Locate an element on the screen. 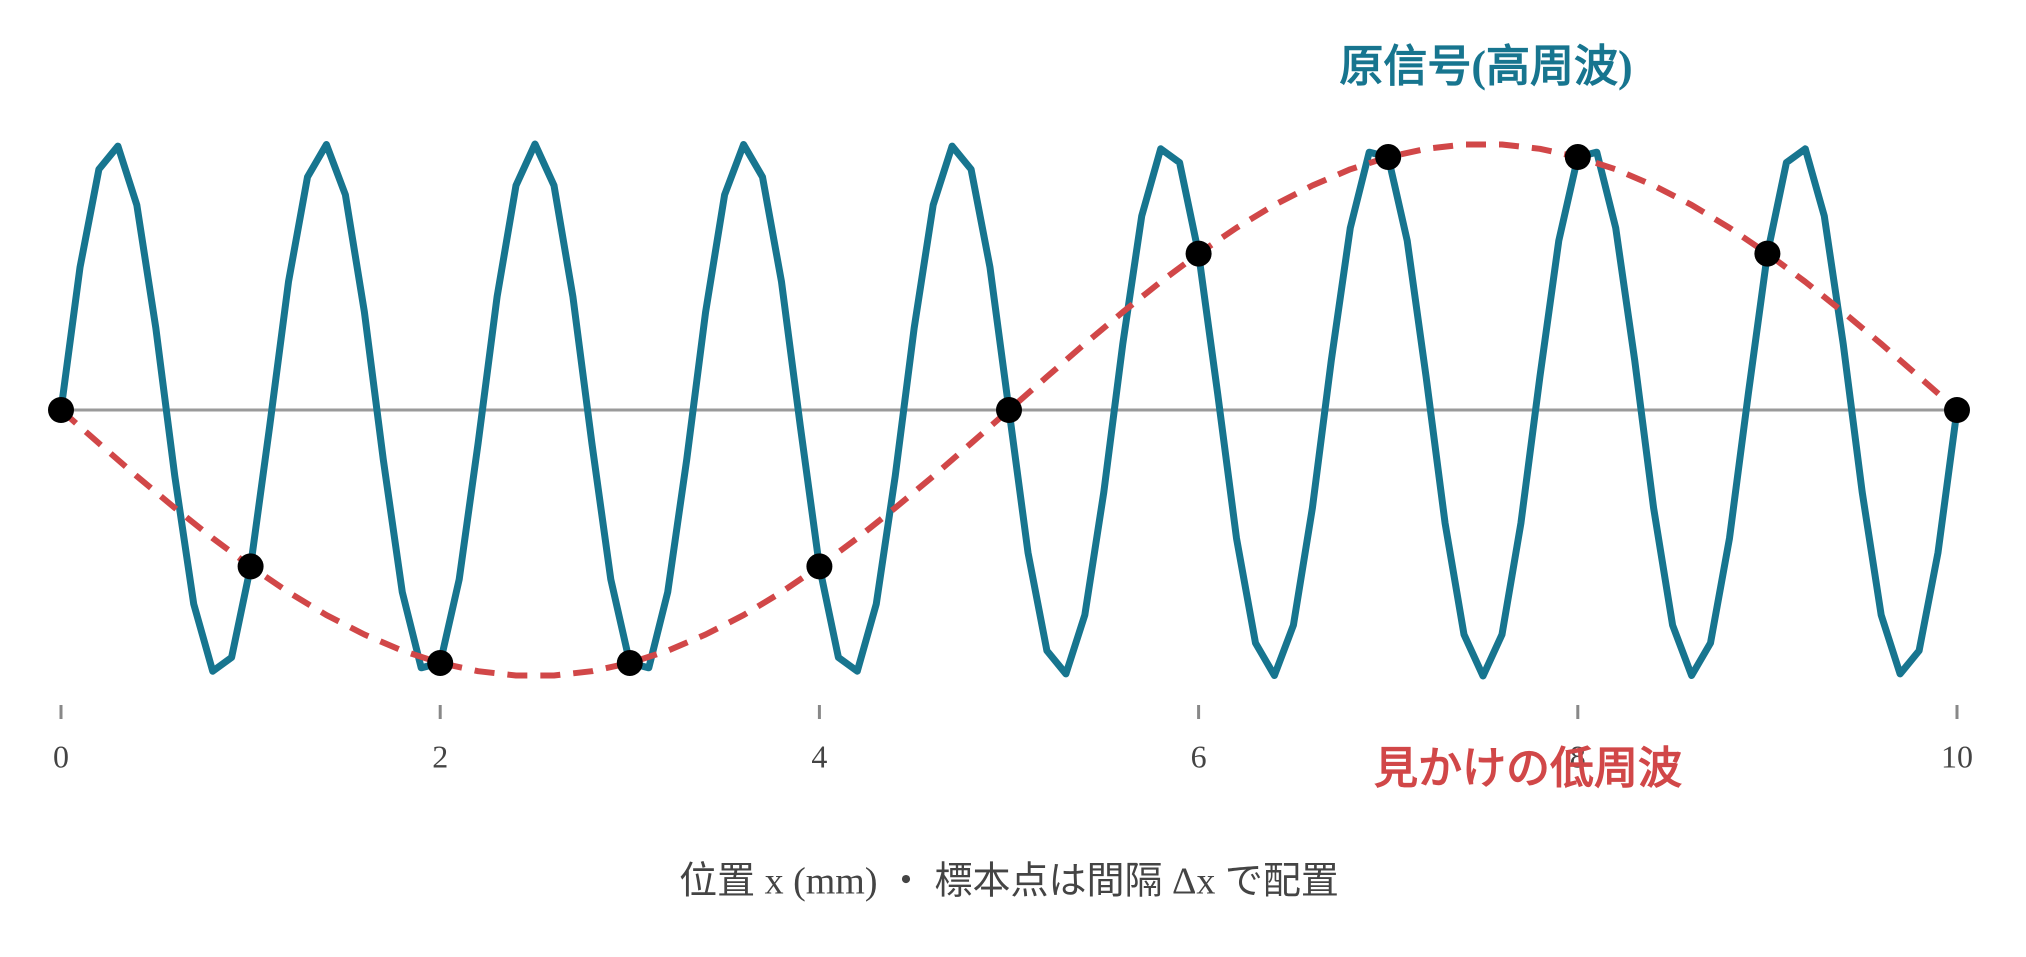  series-annotation: 原信号(高周波) is located at coordinates (1485, 66).